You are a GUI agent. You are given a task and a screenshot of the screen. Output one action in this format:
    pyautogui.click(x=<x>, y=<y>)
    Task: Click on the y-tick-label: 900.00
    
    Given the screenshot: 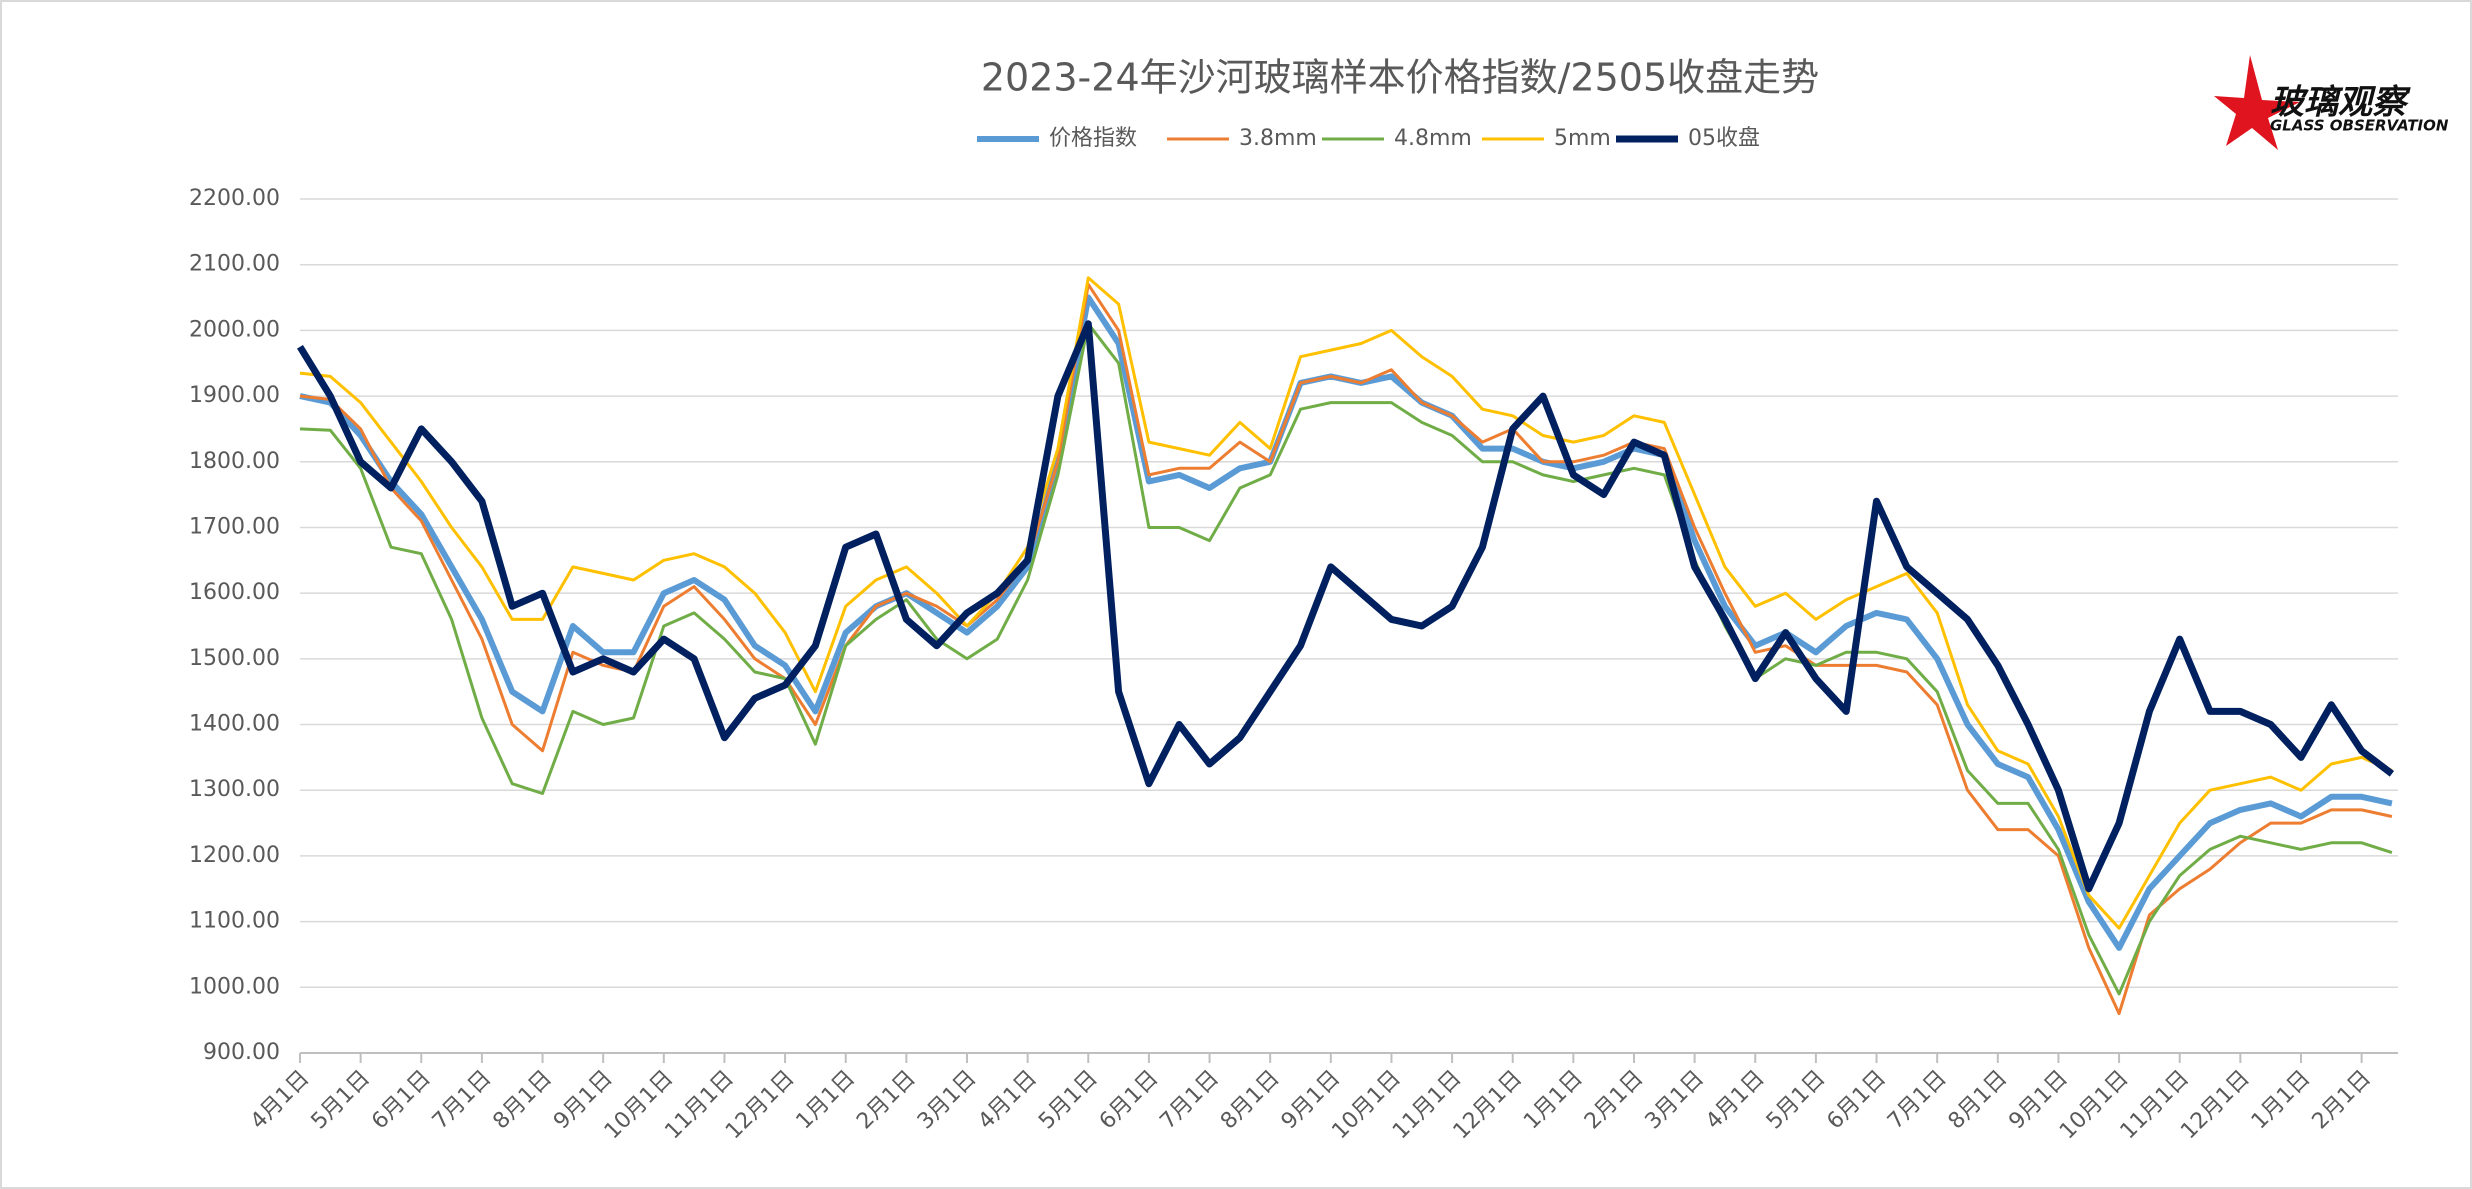 What is the action you would take?
    pyautogui.click(x=241, y=1052)
    